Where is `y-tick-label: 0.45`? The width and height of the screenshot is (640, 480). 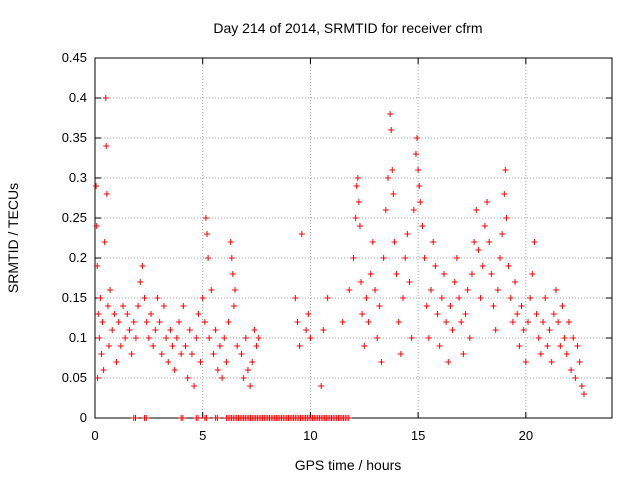
y-tick-label: 0.45 is located at coordinates (74, 57).